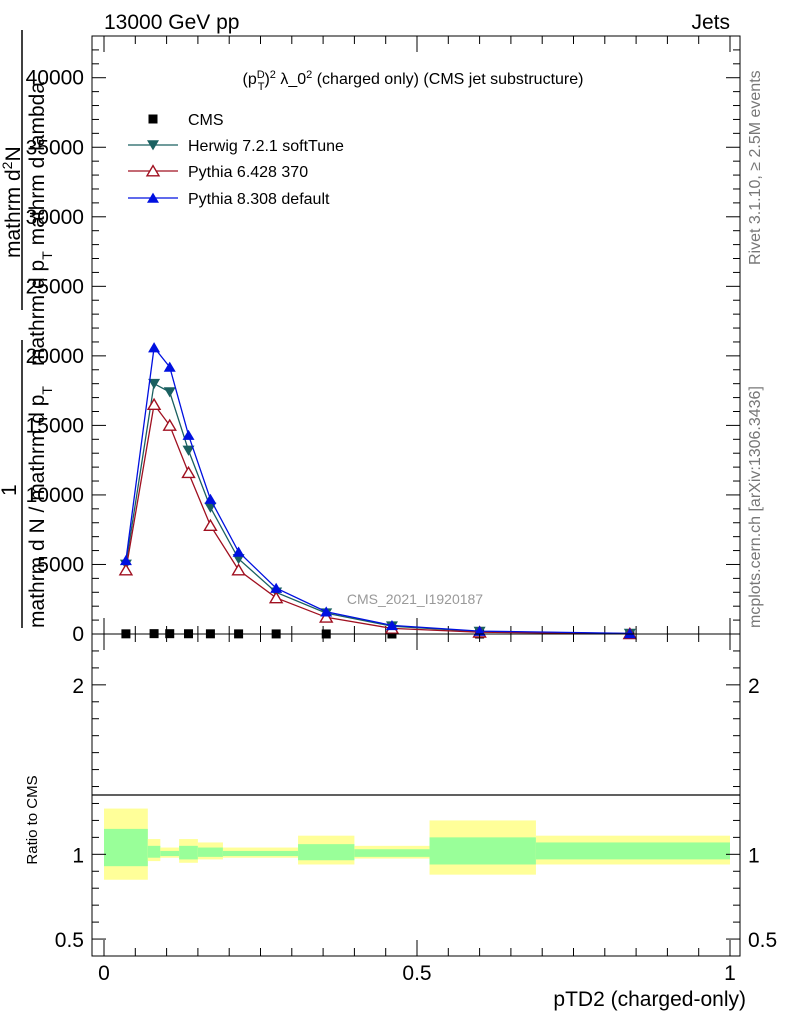 This screenshot has width=786, height=1024. Describe the element at coordinates (55, 425) in the screenshot. I see `main-ytick-label: 15000` at that location.